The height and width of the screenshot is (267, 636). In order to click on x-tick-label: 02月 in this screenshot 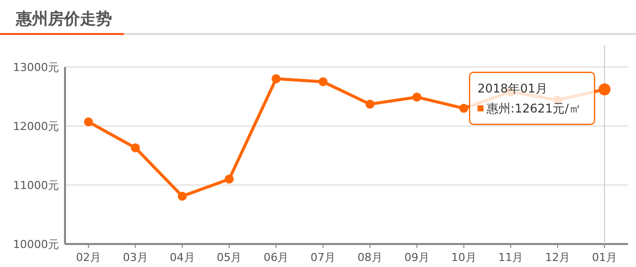, I will do `click(88, 257)`.